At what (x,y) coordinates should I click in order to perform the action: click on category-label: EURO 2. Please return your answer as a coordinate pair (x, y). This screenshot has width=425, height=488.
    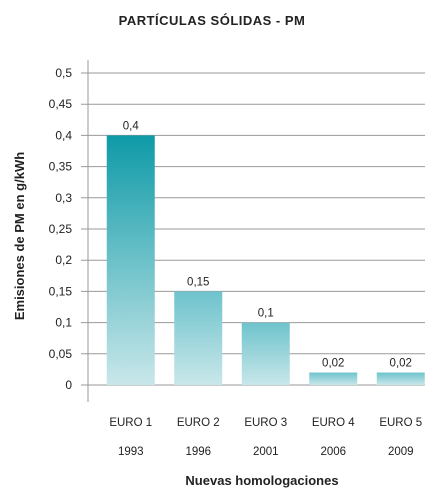
    Looking at the image, I should click on (198, 423).